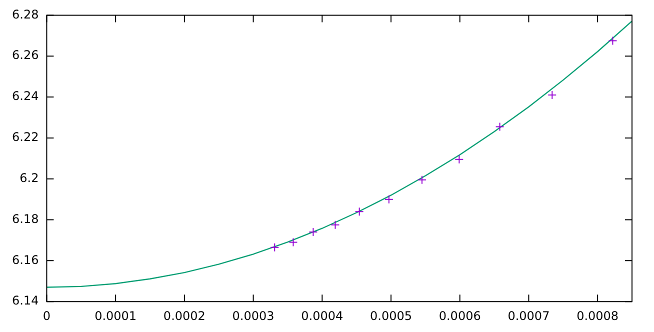 This screenshot has height=332, width=654. Describe the element at coordinates (459, 315) in the screenshot. I see `x-tick-label: 0.0006` at that location.